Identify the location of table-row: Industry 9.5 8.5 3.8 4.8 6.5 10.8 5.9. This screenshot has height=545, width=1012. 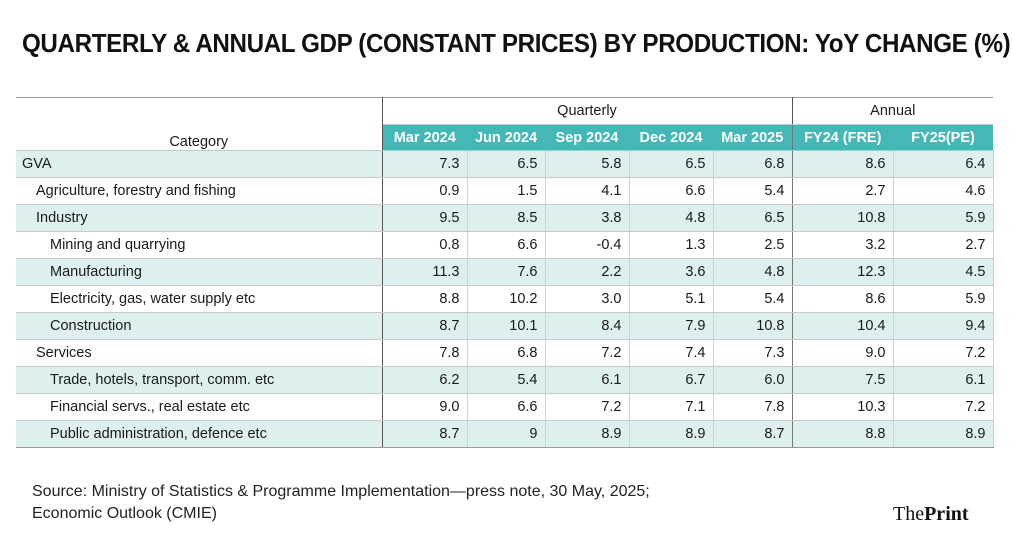
(505, 218).